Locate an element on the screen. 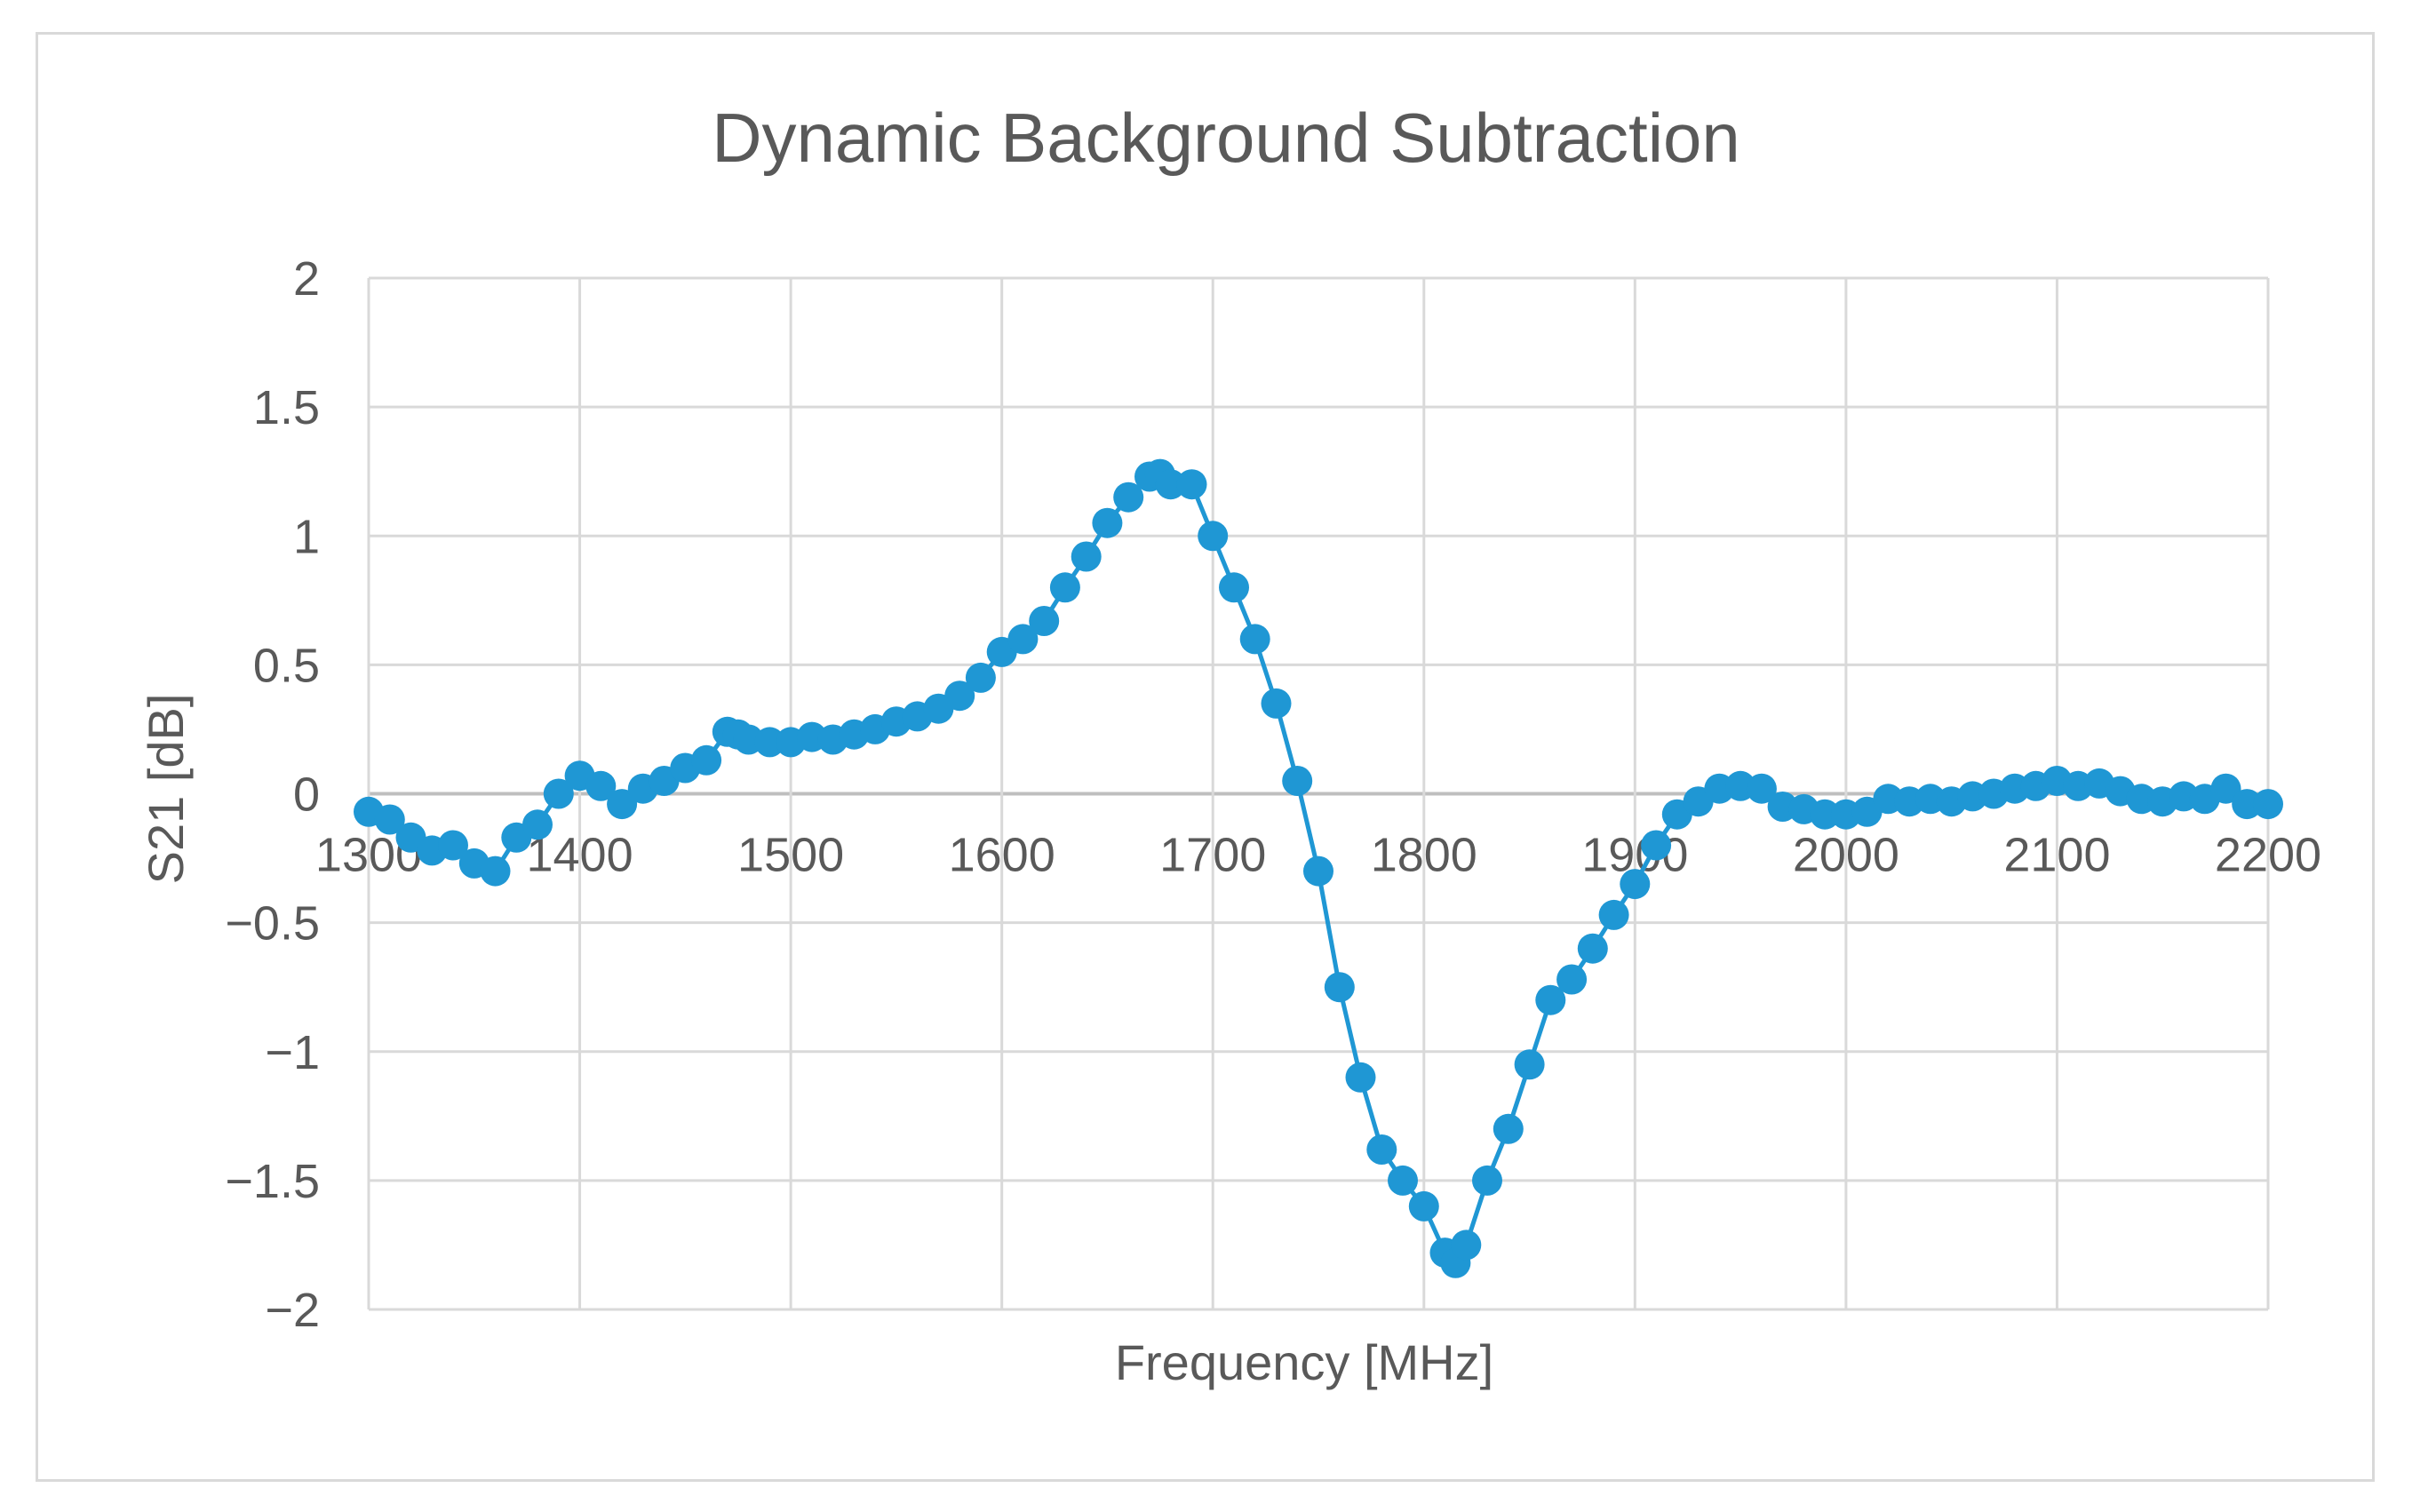  x-axis-title: Frequency [MHz] is located at coordinates (1304, 1362).